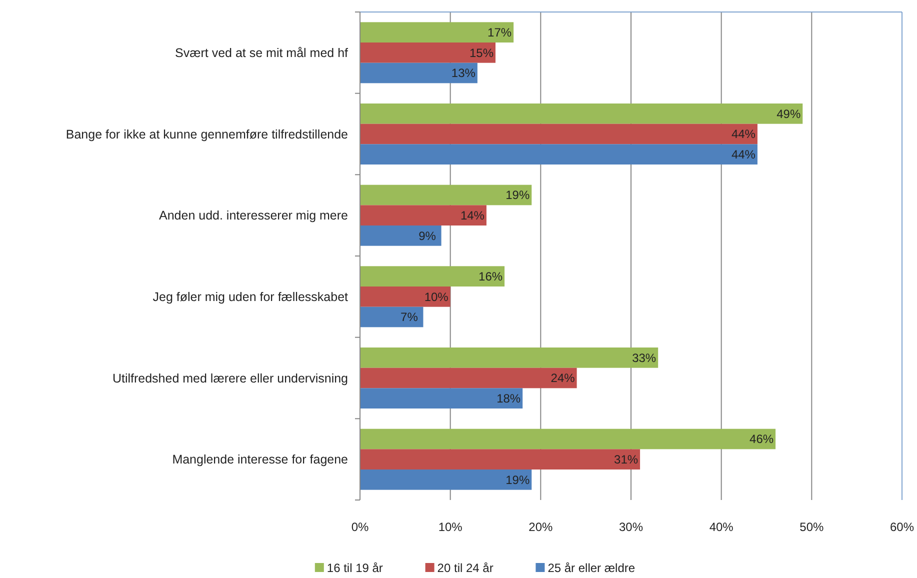 This screenshot has height=578, width=917. What do you see at coordinates (563, 378) in the screenshot?
I see `data-label: 24%` at bounding box center [563, 378].